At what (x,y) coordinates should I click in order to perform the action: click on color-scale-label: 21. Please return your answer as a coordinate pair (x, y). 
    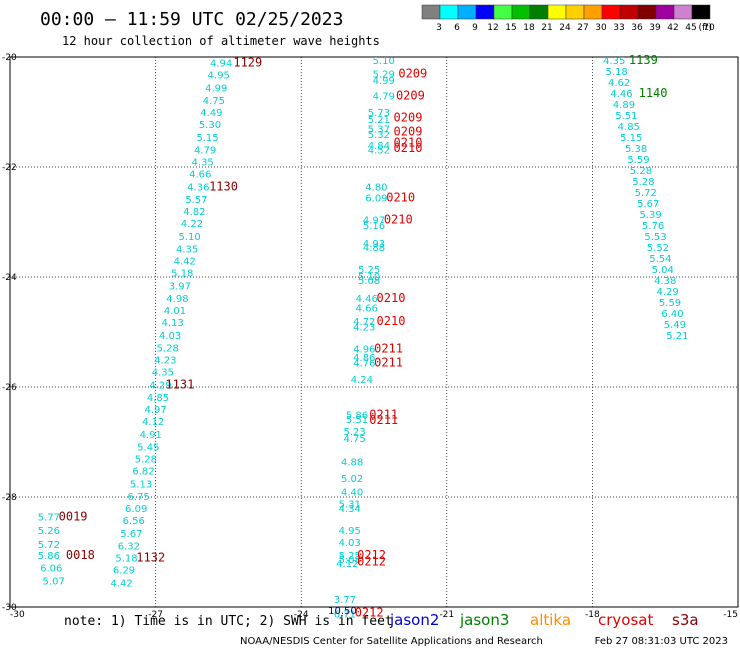
    Looking at the image, I should click on (546, 28).